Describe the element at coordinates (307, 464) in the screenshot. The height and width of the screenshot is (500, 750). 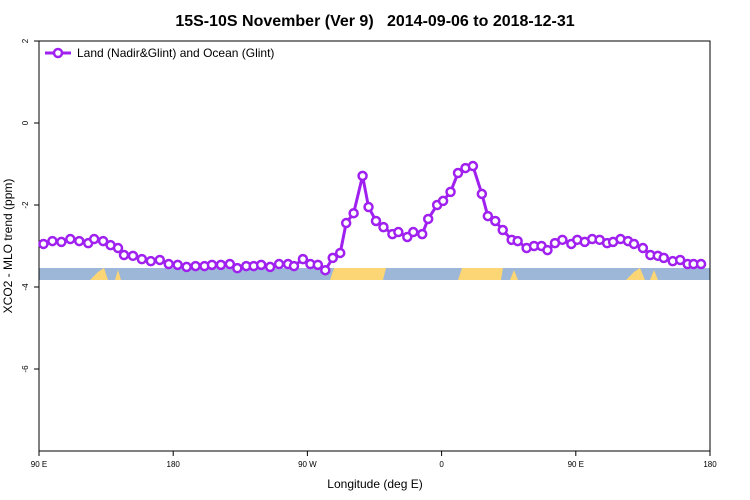
I see `x-tick-label: 90 W` at that location.